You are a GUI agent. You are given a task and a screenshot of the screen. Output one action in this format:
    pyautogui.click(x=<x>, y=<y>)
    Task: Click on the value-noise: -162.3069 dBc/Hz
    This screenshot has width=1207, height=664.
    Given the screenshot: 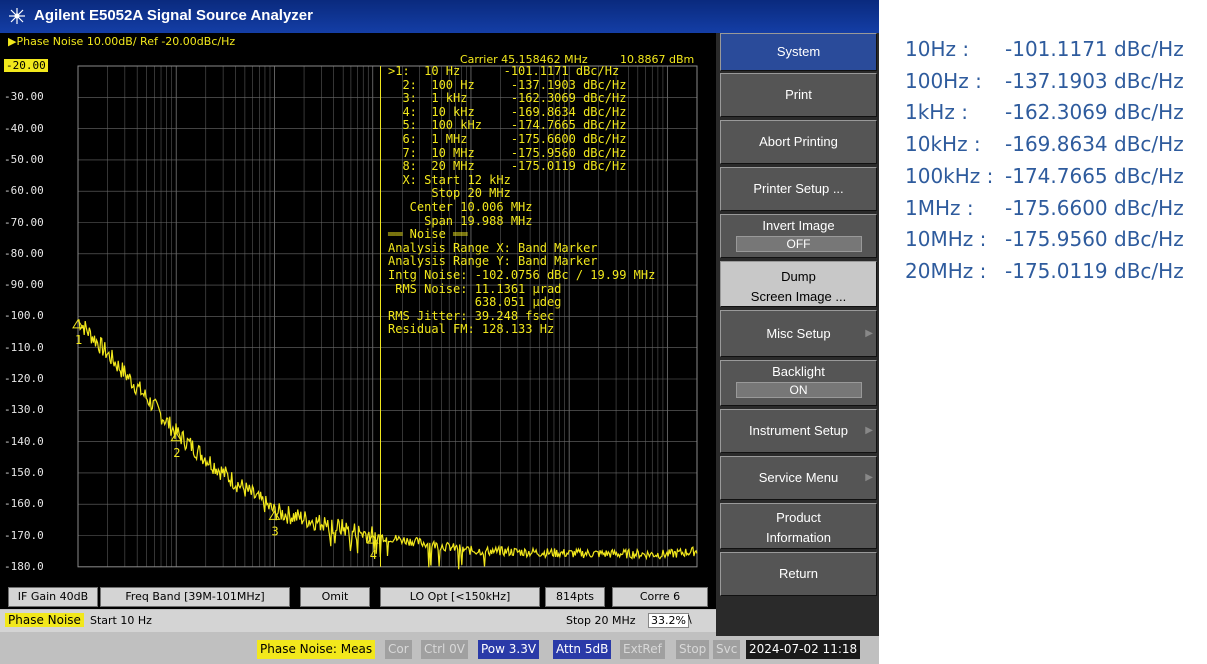 What is the action you would take?
    pyautogui.click(x=1094, y=112)
    